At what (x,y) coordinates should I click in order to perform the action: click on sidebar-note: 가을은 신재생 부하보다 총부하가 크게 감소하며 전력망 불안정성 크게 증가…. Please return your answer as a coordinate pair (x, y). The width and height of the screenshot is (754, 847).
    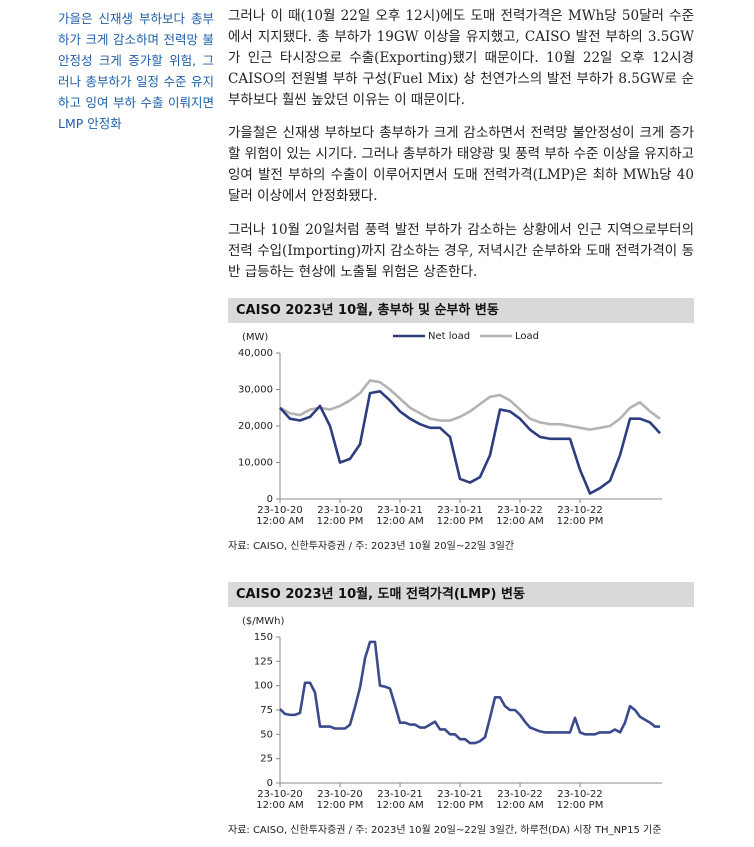
    Looking at the image, I should click on (136, 71).